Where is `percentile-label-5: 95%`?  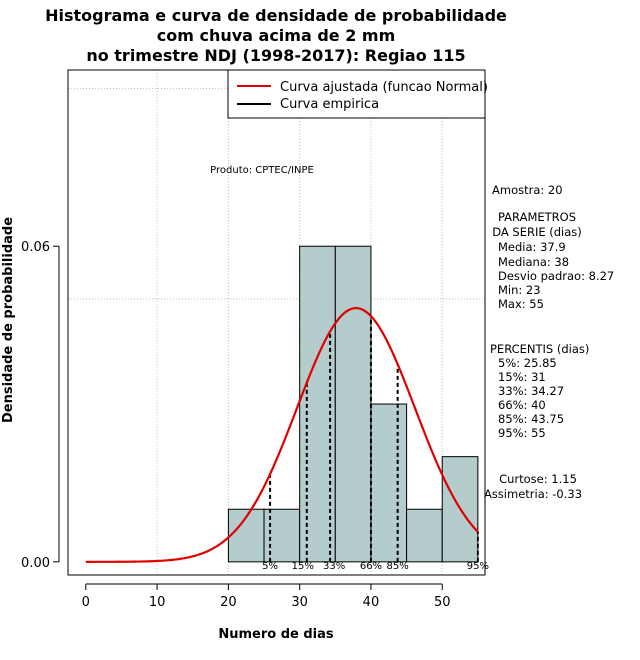
percentile-label-5: 95% is located at coordinates (478, 566).